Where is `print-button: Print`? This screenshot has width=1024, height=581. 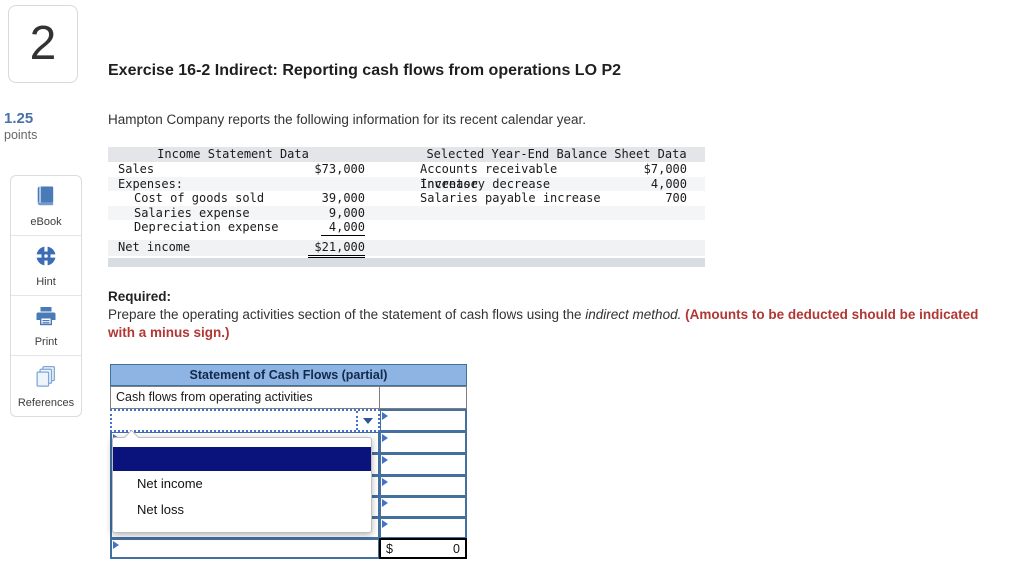
print-button: Print is located at coordinates (46, 325).